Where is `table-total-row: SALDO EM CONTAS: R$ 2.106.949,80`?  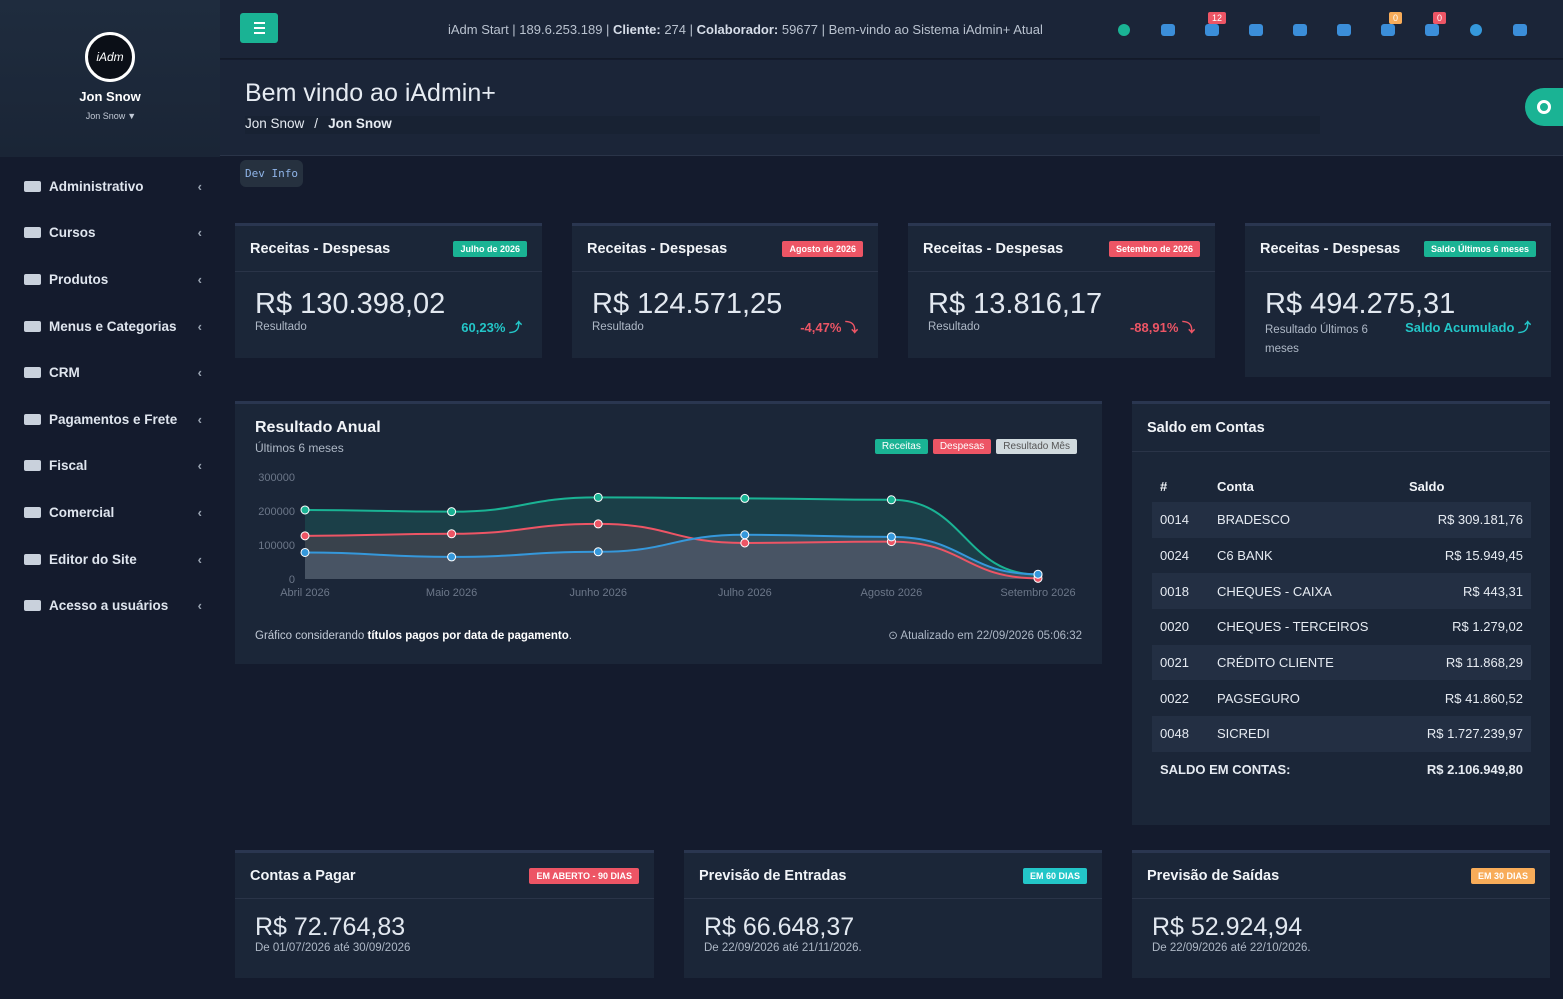
table-total-row: SALDO EM CONTAS: R$ 2.106.949,80 is located at coordinates (1341, 770).